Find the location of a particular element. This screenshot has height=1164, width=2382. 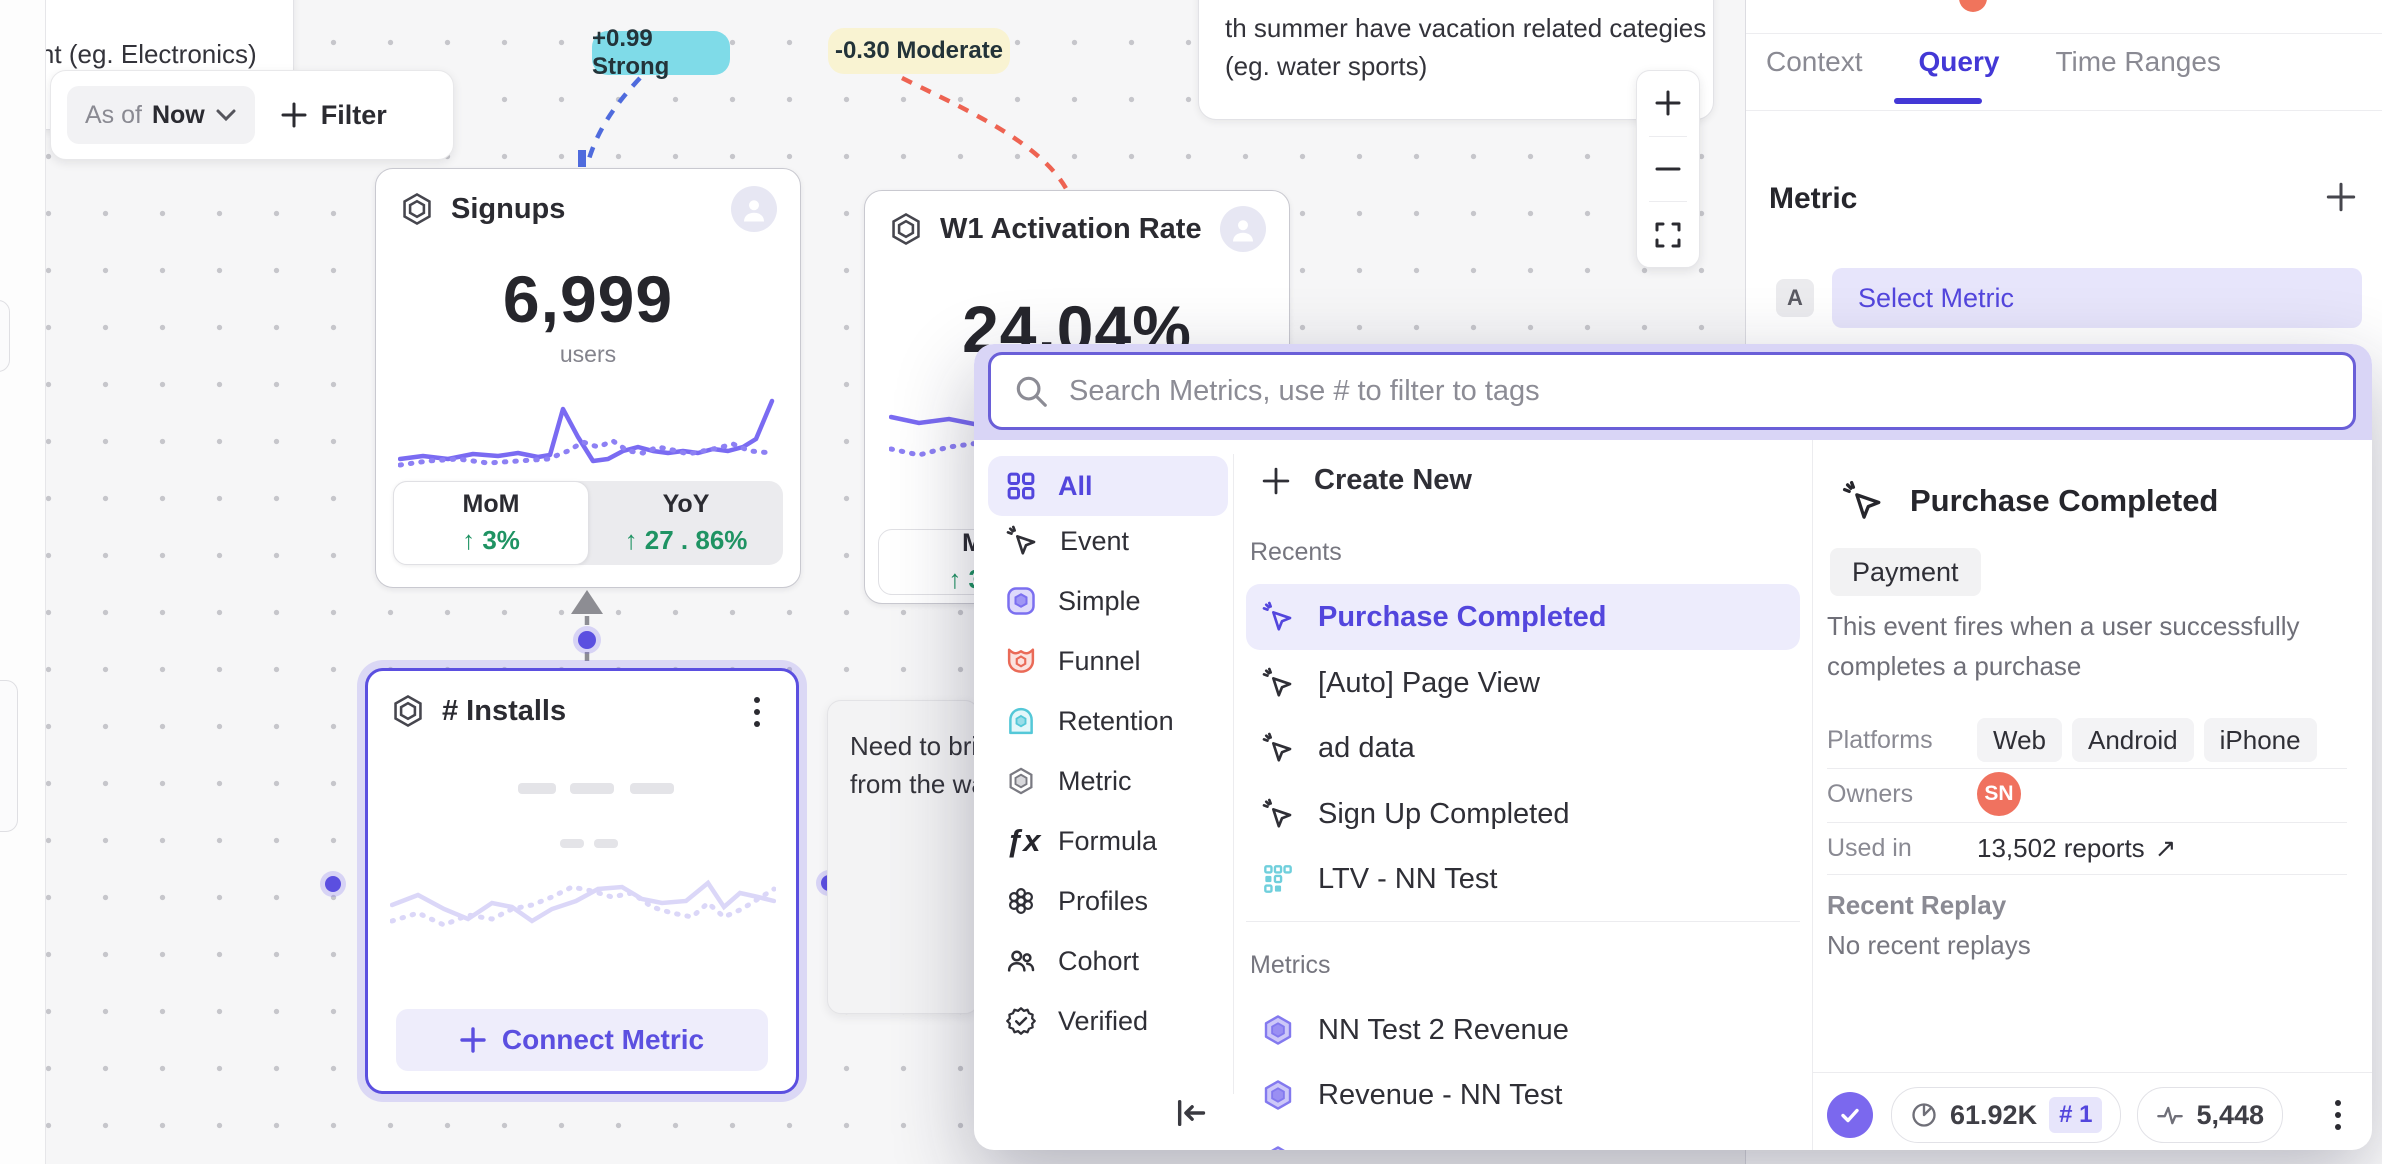

fullscreen-icon is located at coordinates (1668, 235).